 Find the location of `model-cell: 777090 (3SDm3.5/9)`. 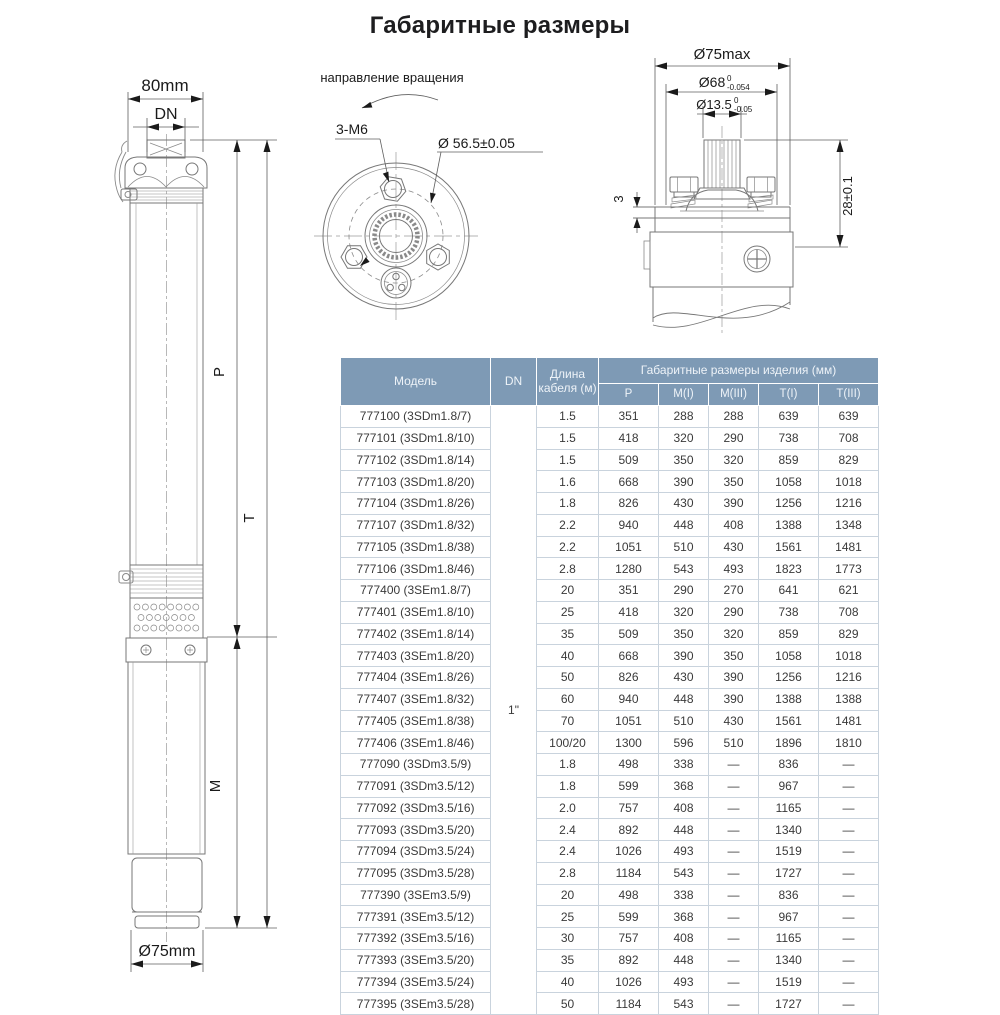

model-cell: 777090 (3SDm3.5/9) is located at coordinates (415, 764).